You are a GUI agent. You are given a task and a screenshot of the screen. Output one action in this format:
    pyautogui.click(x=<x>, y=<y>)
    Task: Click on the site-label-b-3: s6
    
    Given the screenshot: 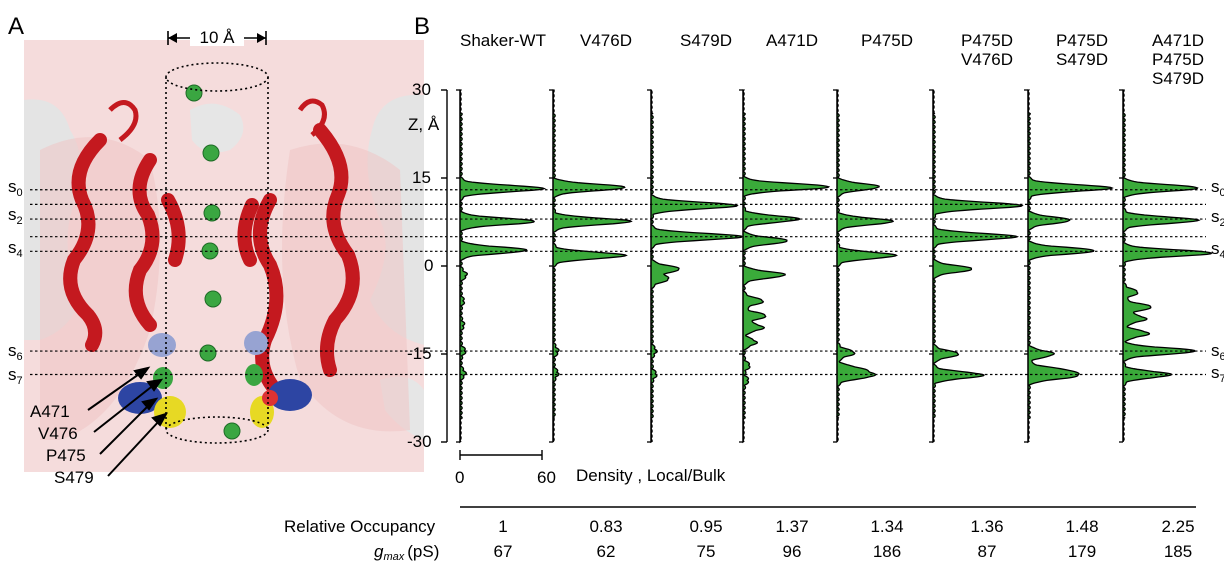 What is the action you would take?
    pyautogui.click(x=1217, y=352)
    